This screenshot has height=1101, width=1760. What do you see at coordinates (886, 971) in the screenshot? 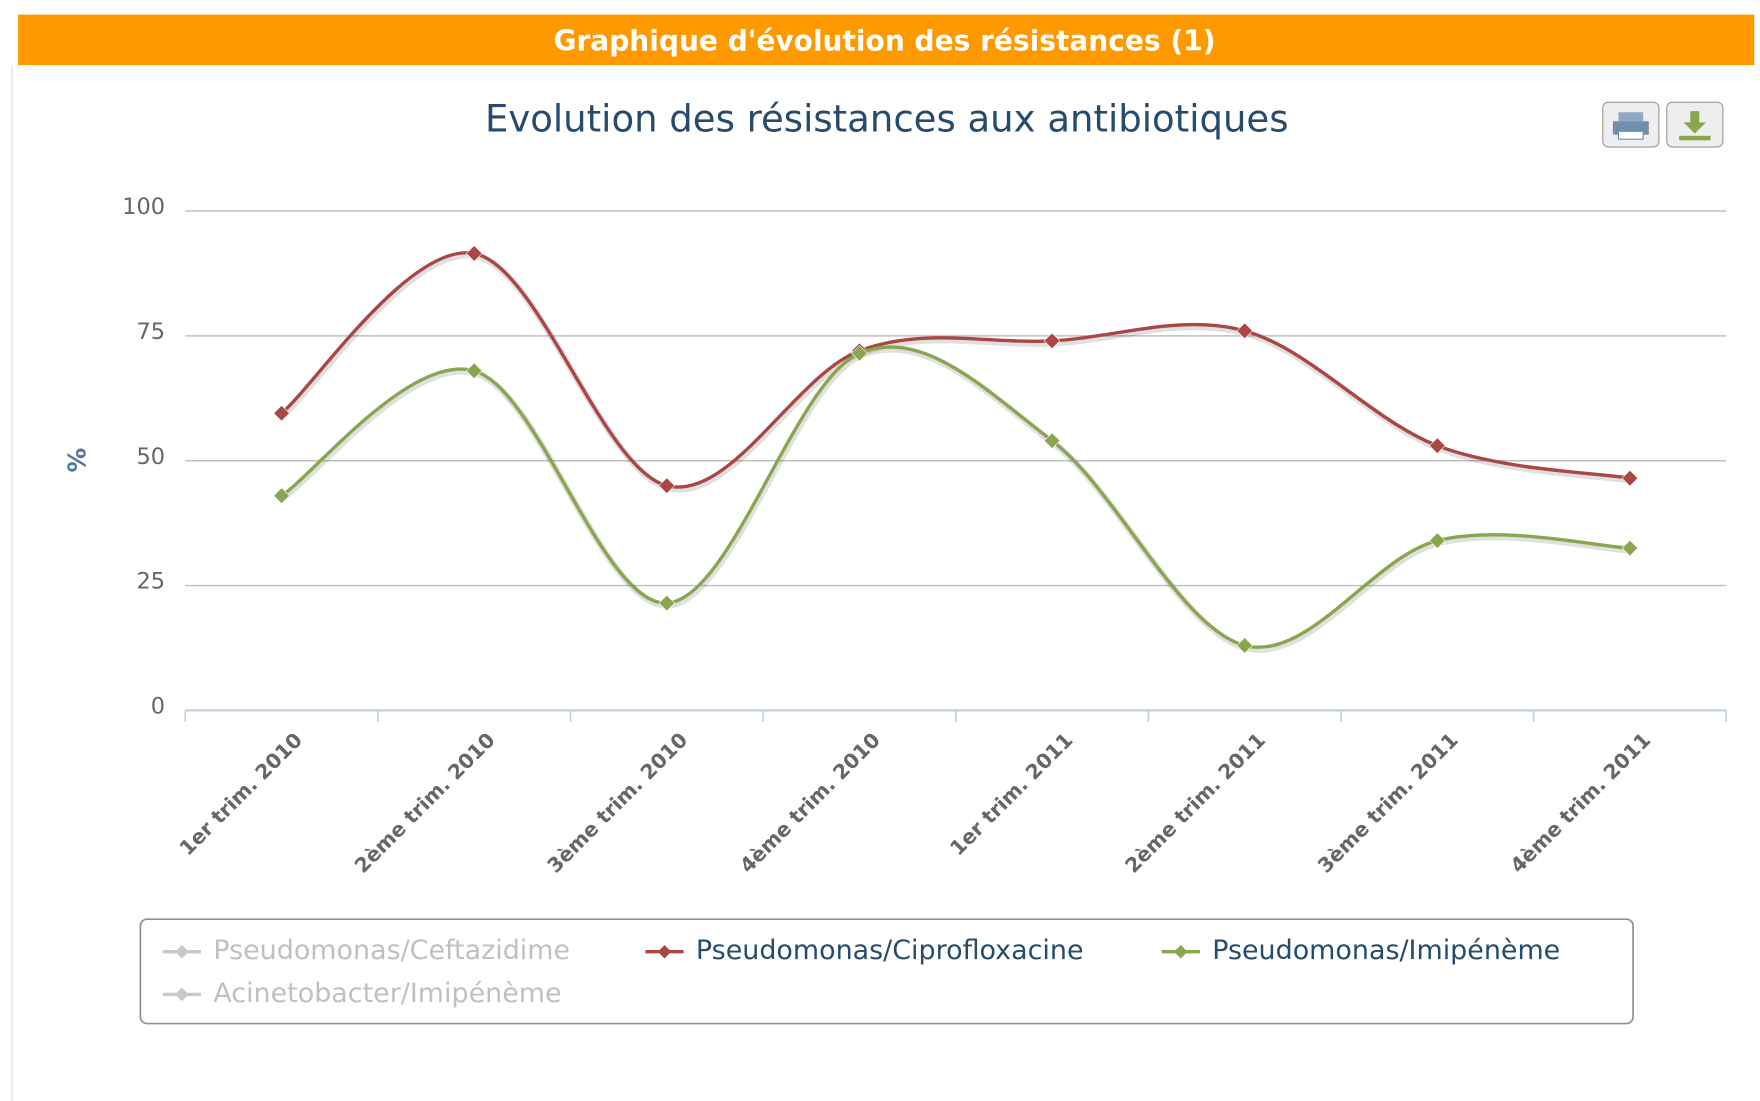
I see `legend-box` at bounding box center [886, 971].